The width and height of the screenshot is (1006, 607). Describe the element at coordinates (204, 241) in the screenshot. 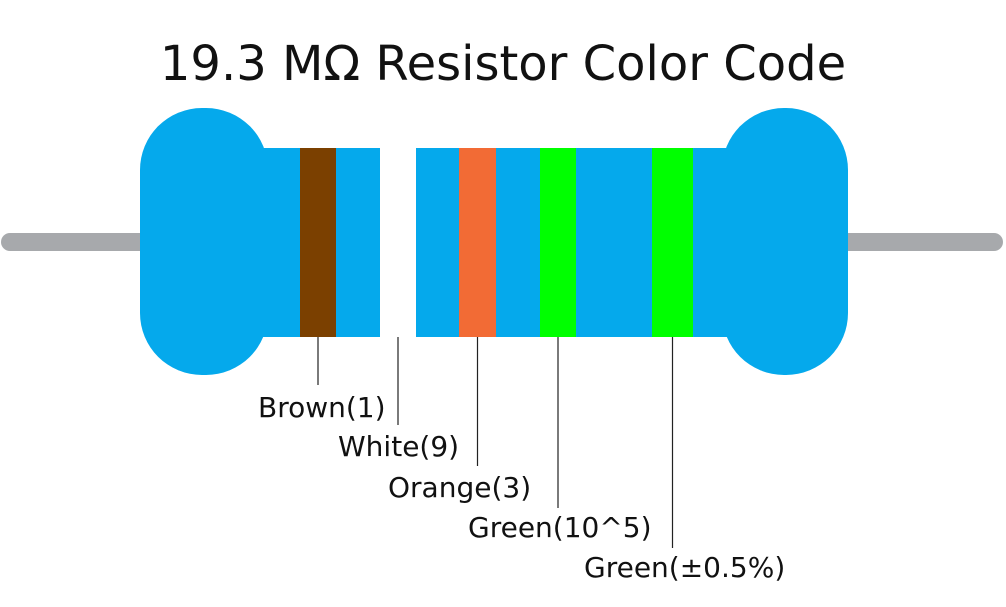

I see `body-left-cap` at that location.